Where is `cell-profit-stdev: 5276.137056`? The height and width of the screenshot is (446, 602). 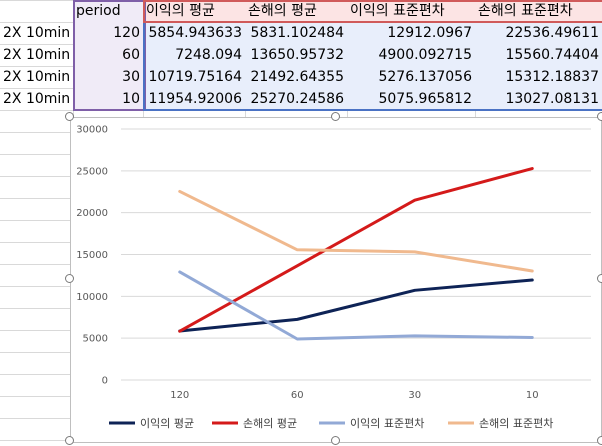
cell-profit-stdev: 5276.137056 is located at coordinates (411, 77).